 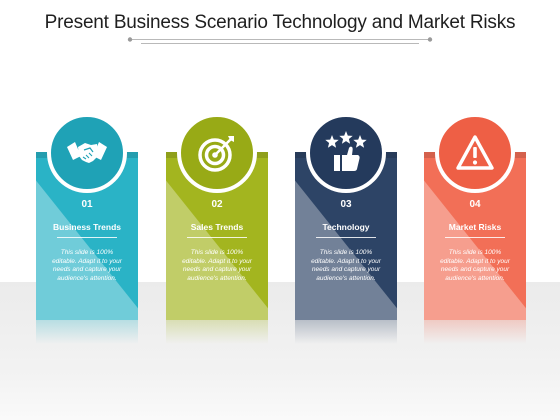 I want to click on card-label: Technology, so click(x=346, y=227).